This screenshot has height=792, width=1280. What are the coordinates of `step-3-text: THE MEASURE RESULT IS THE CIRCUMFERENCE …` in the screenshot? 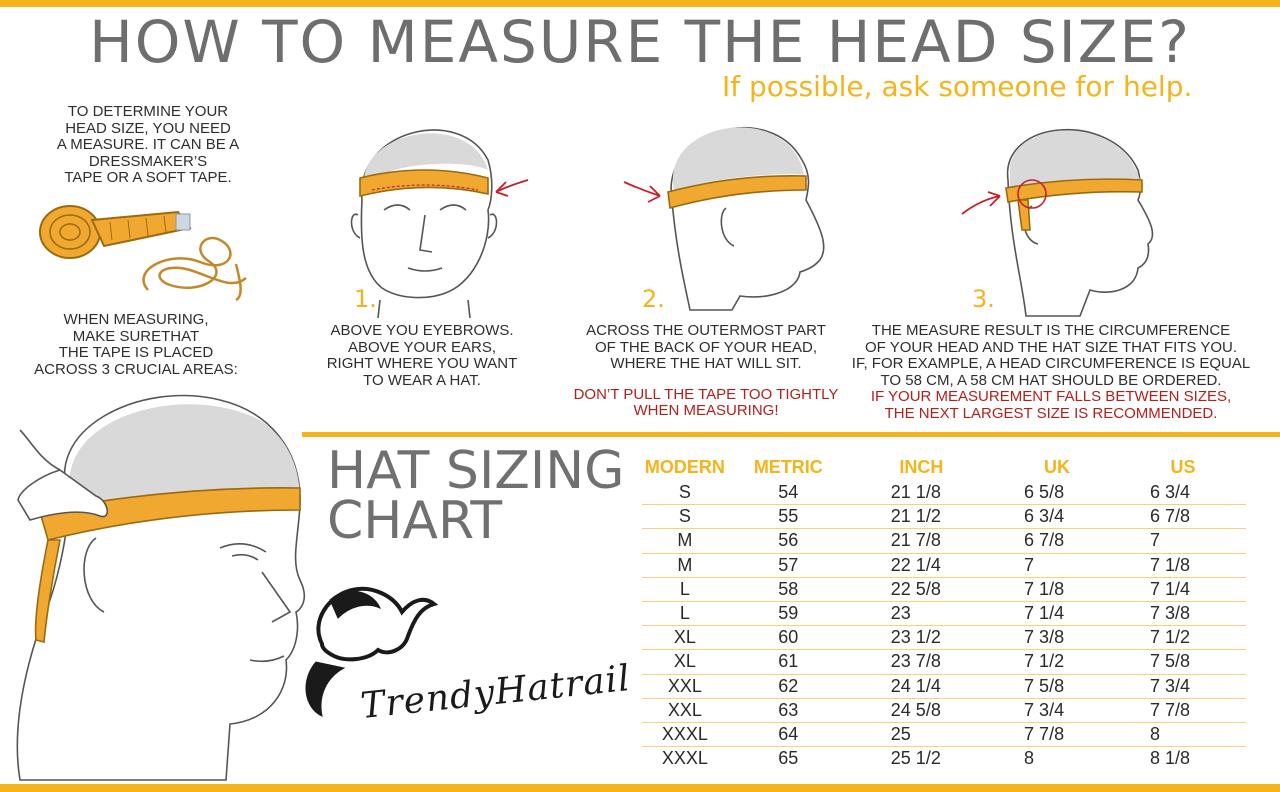 It's located at (1051, 372).